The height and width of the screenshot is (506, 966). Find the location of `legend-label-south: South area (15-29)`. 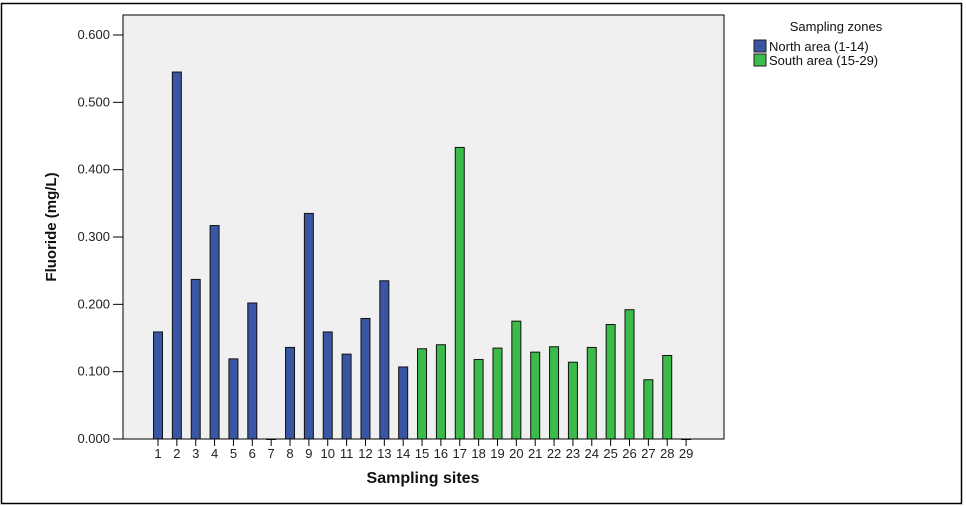

legend-label-south: South area (15-29) is located at coordinates (823, 60).